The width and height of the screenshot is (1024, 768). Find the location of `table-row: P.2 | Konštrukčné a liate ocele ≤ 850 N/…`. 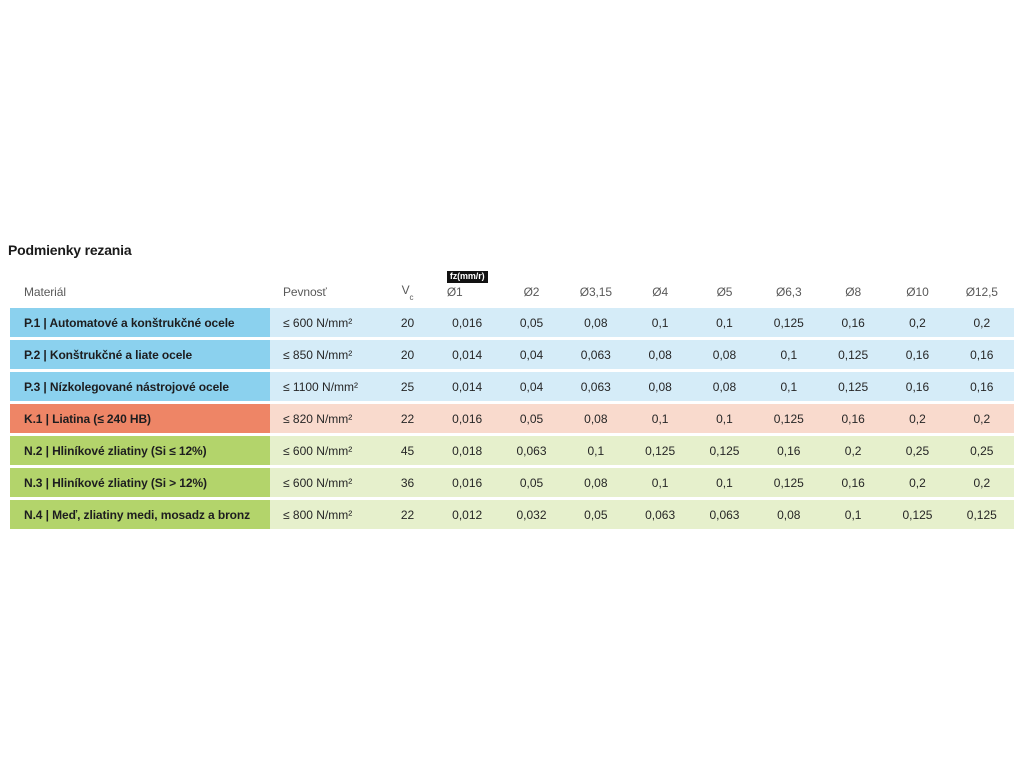

table-row: P.2 | Konštrukčné a liate ocele ≤ 850 N/… is located at coordinates (512, 354).